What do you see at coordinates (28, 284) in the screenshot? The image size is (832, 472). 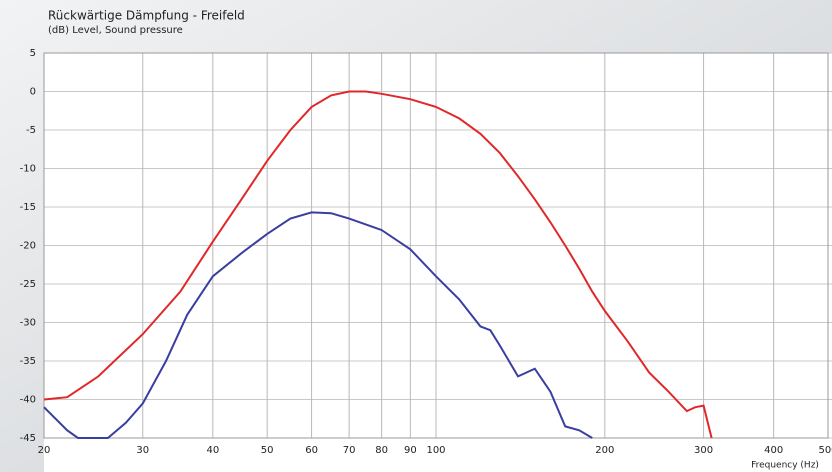 I see `y-tick-label: -25` at bounding box center [28, 284].